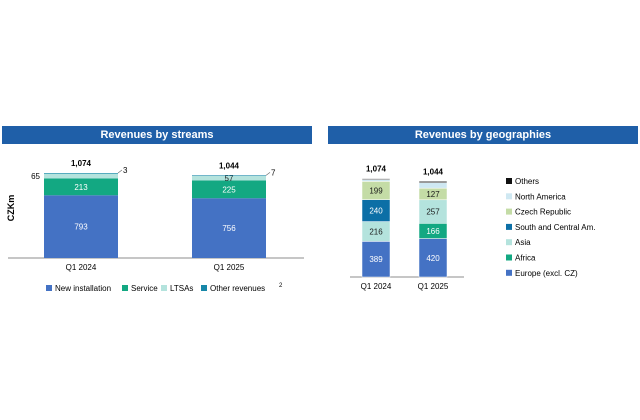  Describe the element at coordinates (509, 272) in the screenshot. I see `legend-swatch-europe-excl-cz` at that location.